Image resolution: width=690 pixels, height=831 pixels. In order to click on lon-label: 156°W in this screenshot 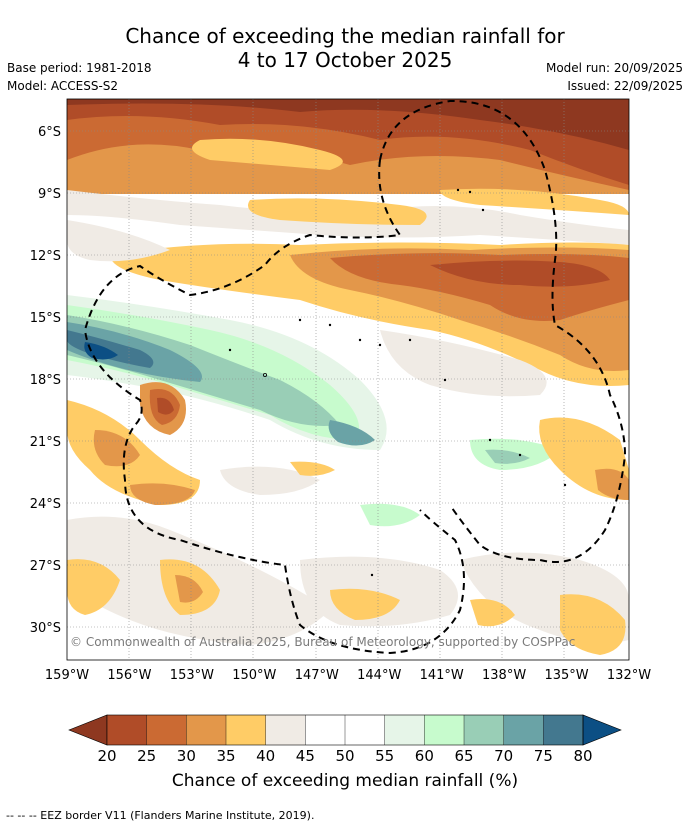, I will do `click(129, 675)`.